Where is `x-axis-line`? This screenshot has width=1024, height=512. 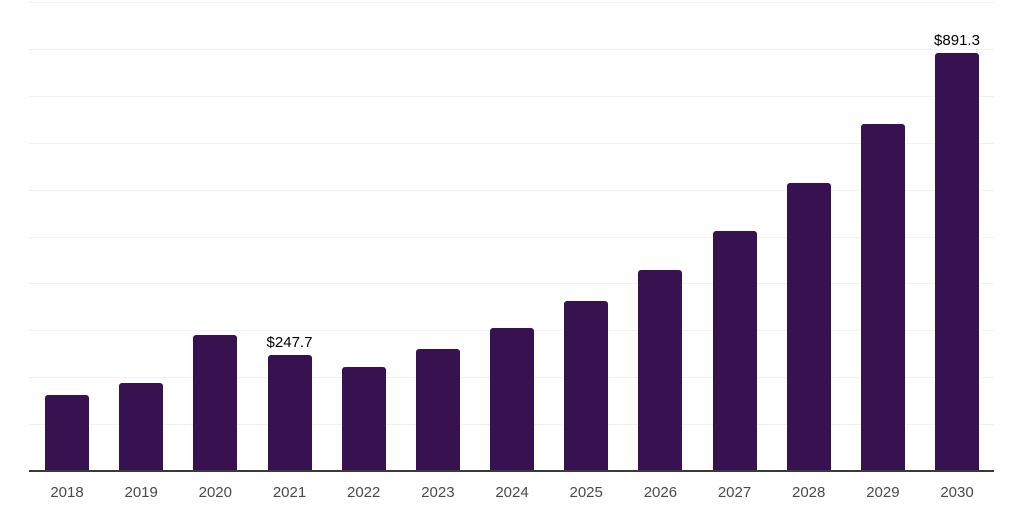
x-axis-line is located at coordinates (511, 471).